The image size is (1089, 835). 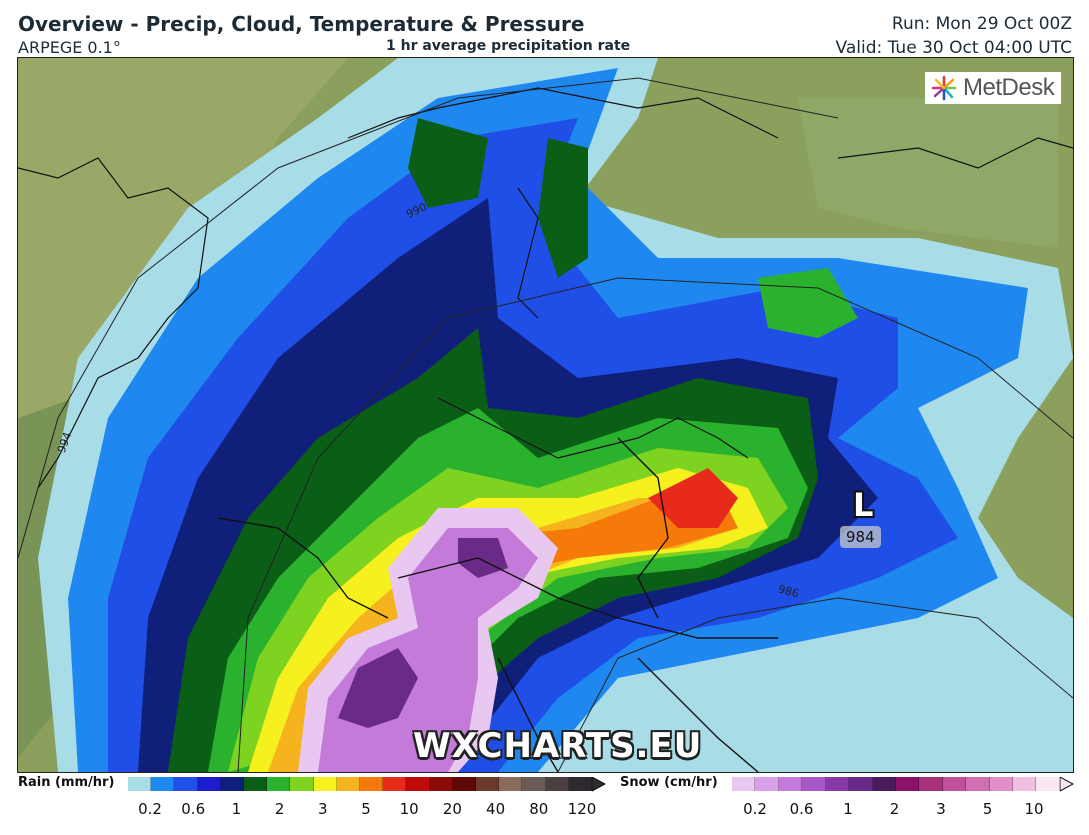 What do you see at coordinates (496, 809) in the screenshot?
I see `legend-tick-label: 40` at bounding box center [496, 809].